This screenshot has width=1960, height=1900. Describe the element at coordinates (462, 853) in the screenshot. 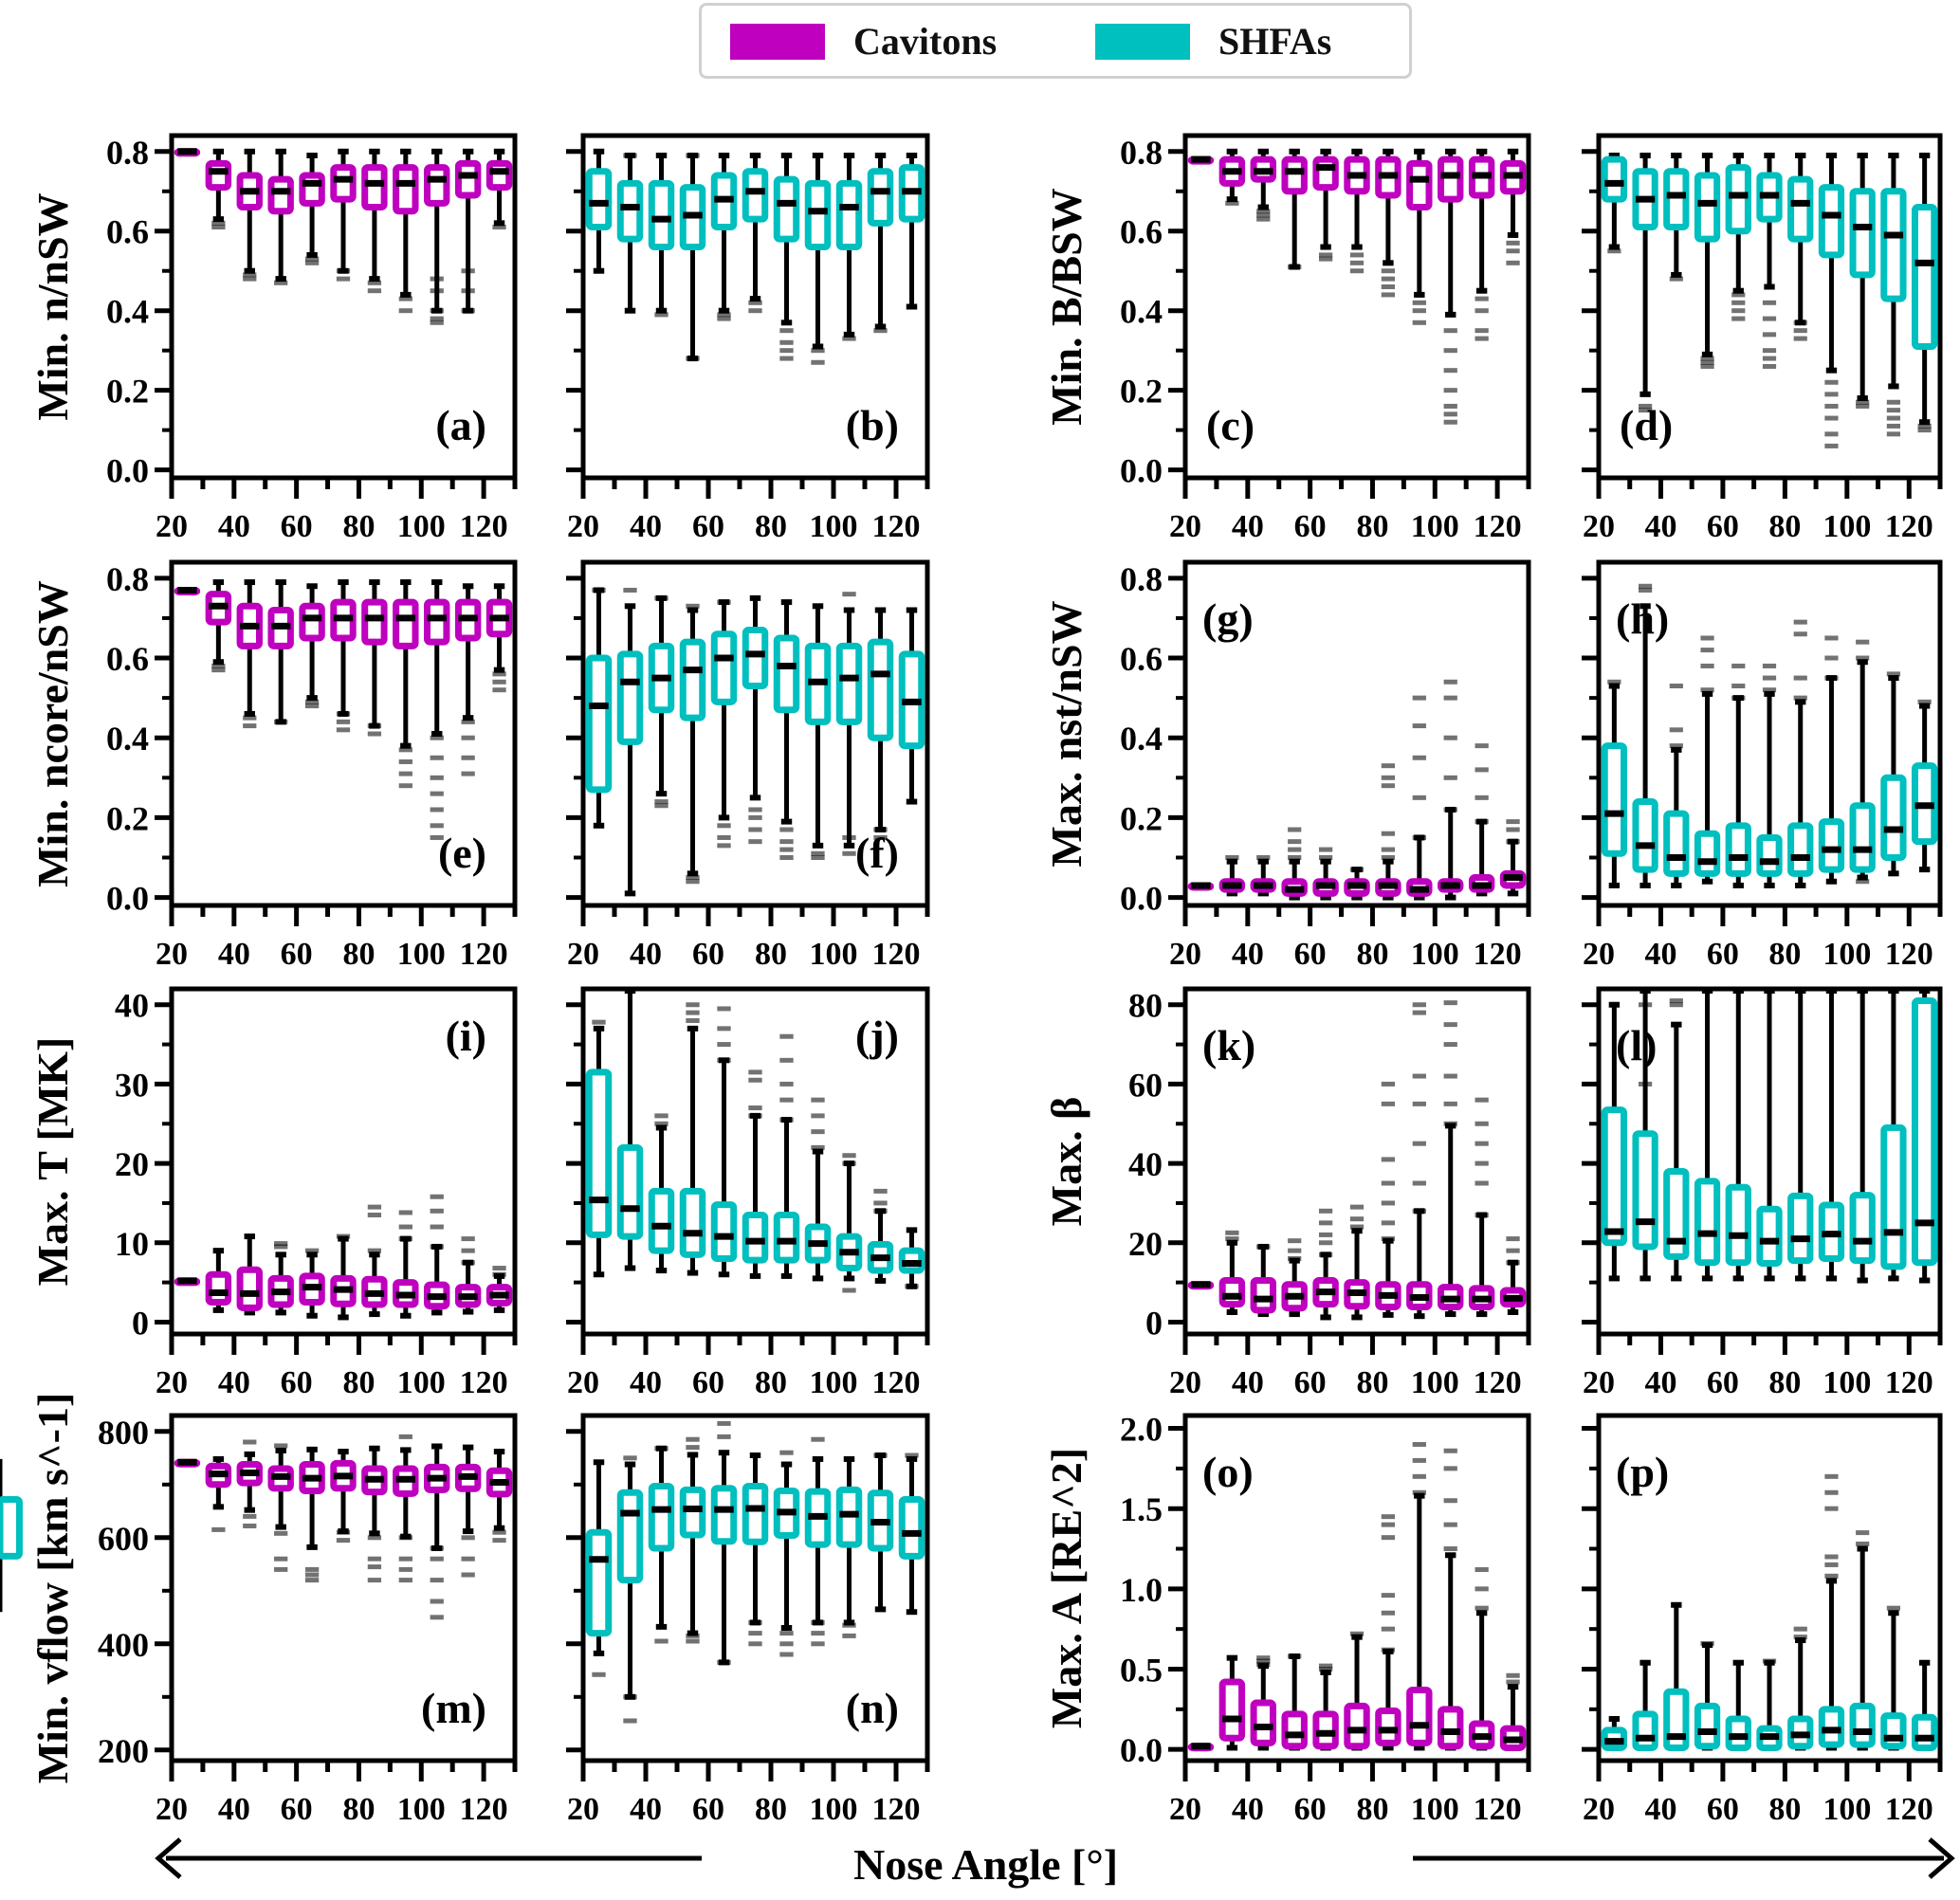

I see `panel-label: (e)` at that location.